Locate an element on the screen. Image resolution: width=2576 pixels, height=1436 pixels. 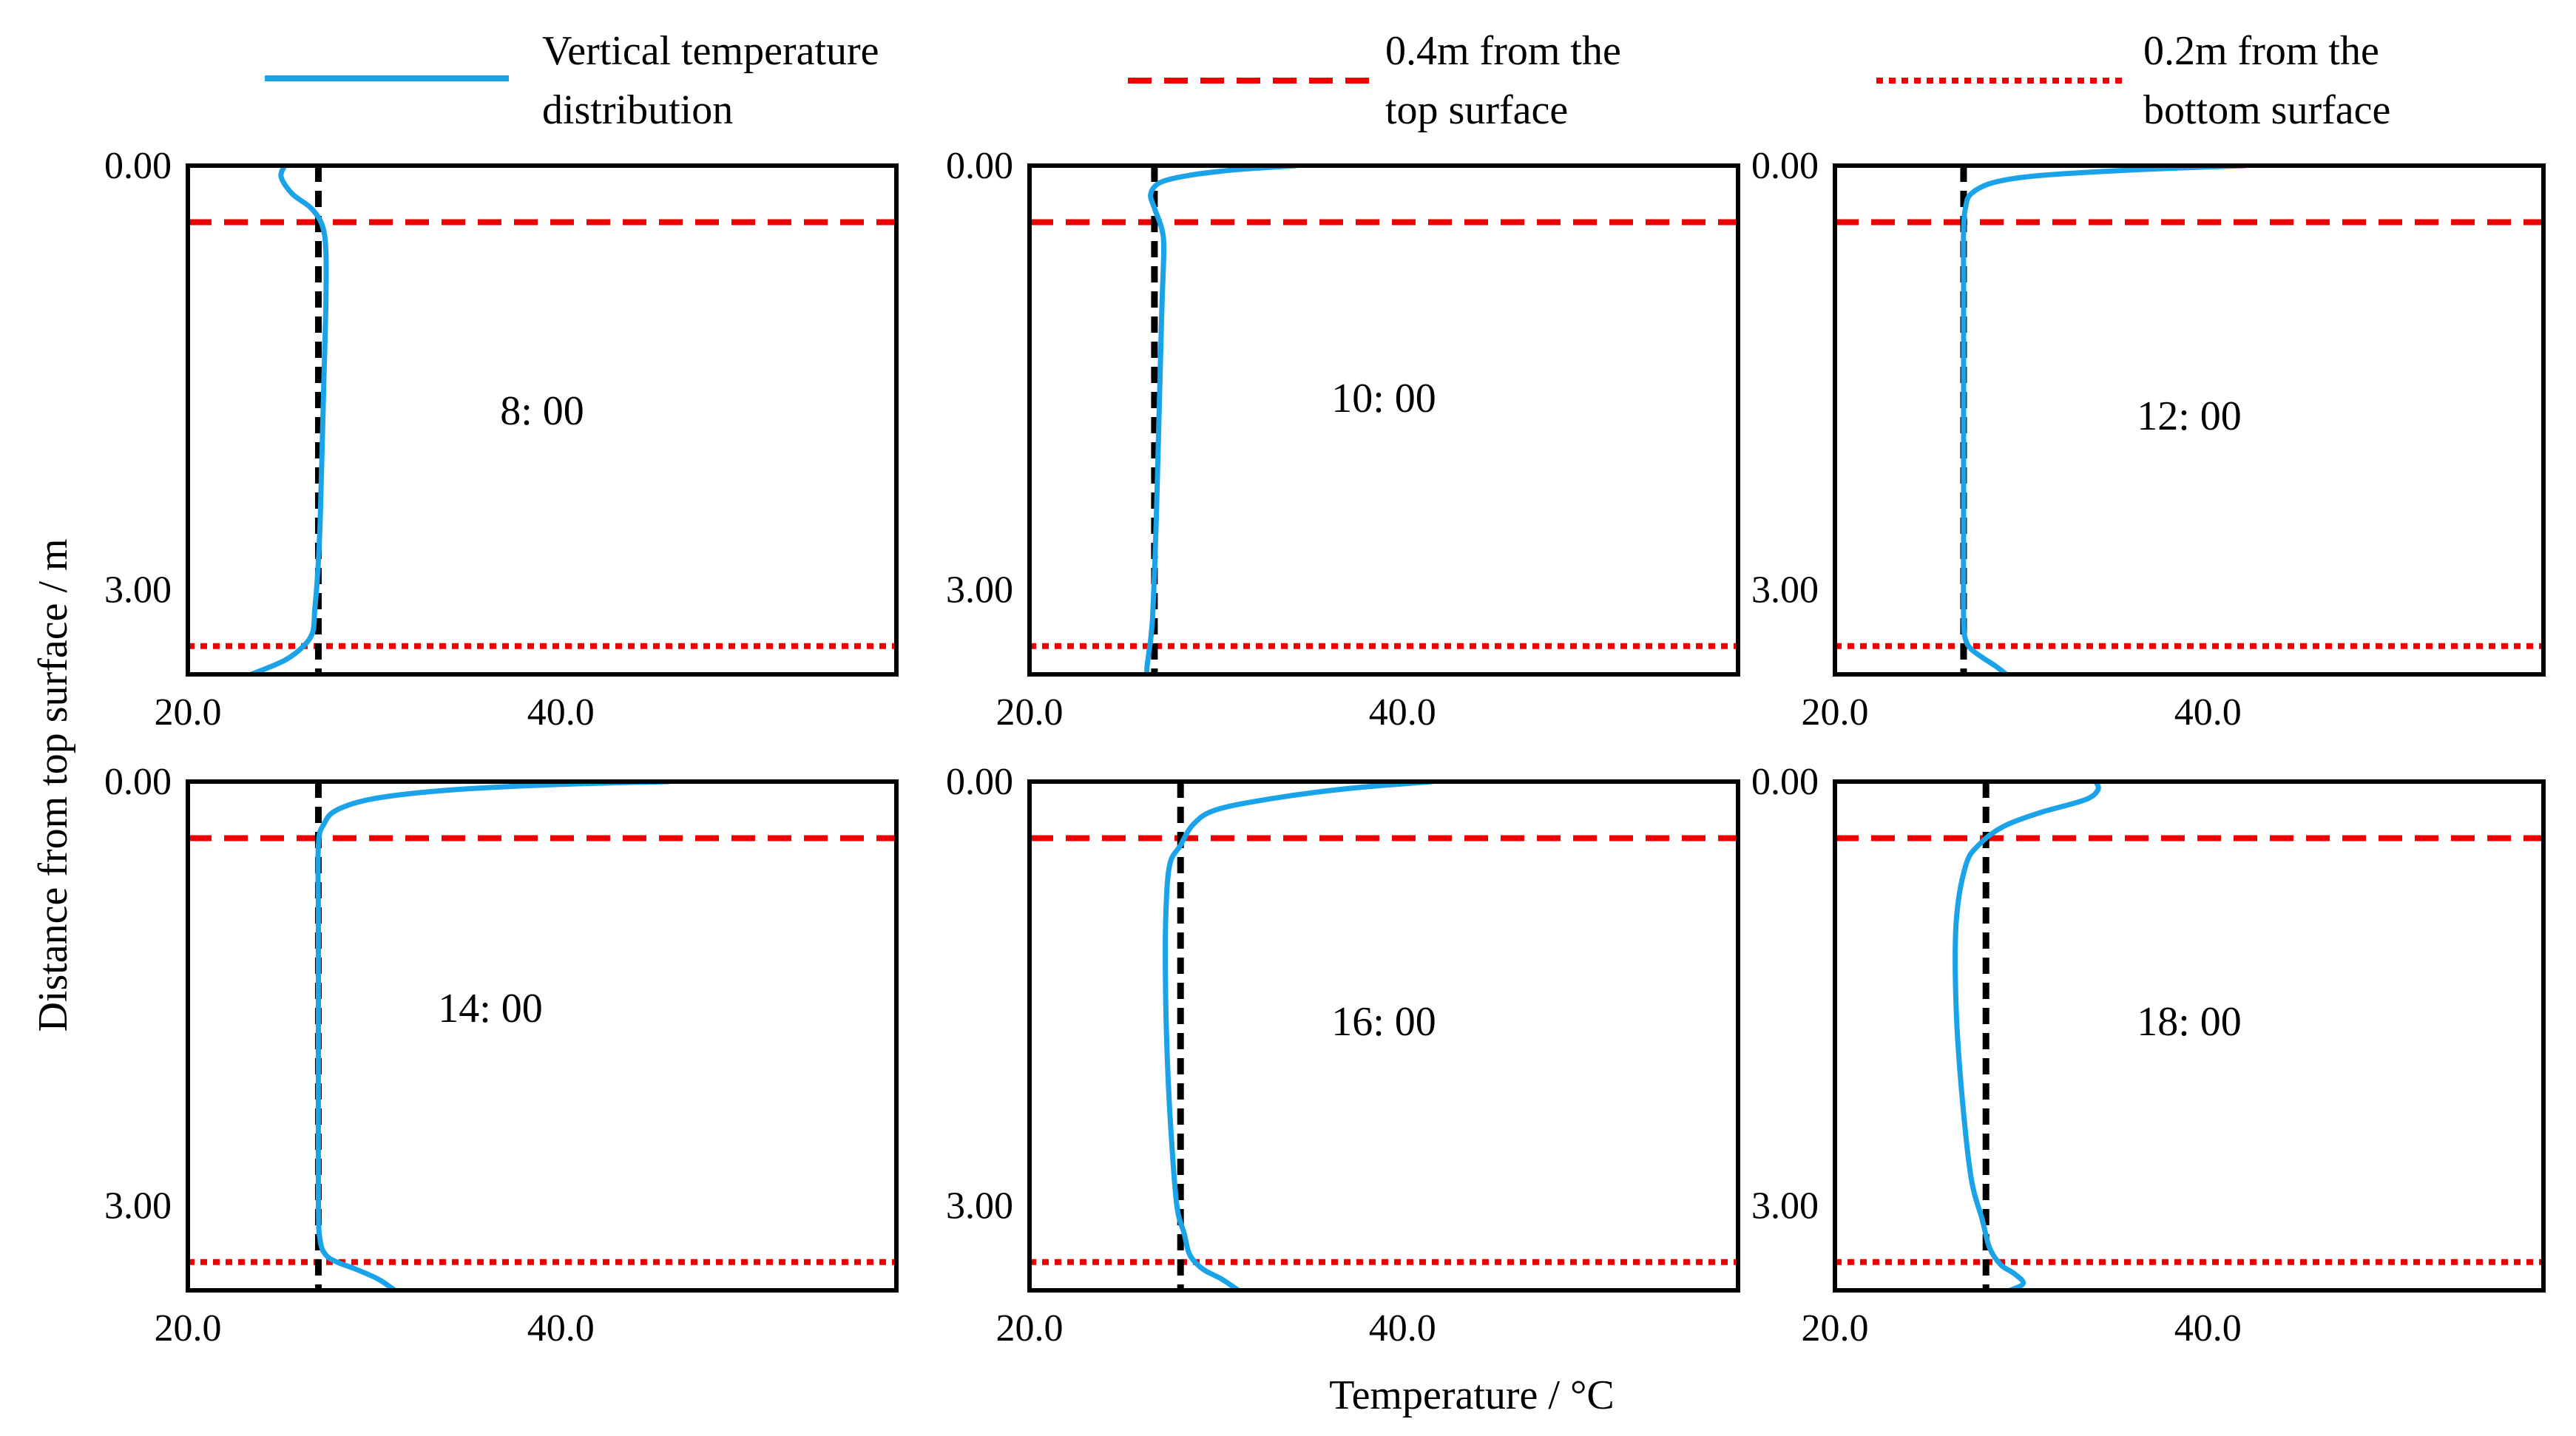
legend-item-temperature-profile: Vertical temperature distribution is located at coordinates (572, 80).